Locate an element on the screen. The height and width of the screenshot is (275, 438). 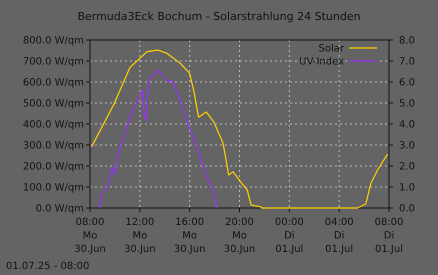
x-tick-label: 04:00 Di 01.Jul is located at coordinates (339, 236).